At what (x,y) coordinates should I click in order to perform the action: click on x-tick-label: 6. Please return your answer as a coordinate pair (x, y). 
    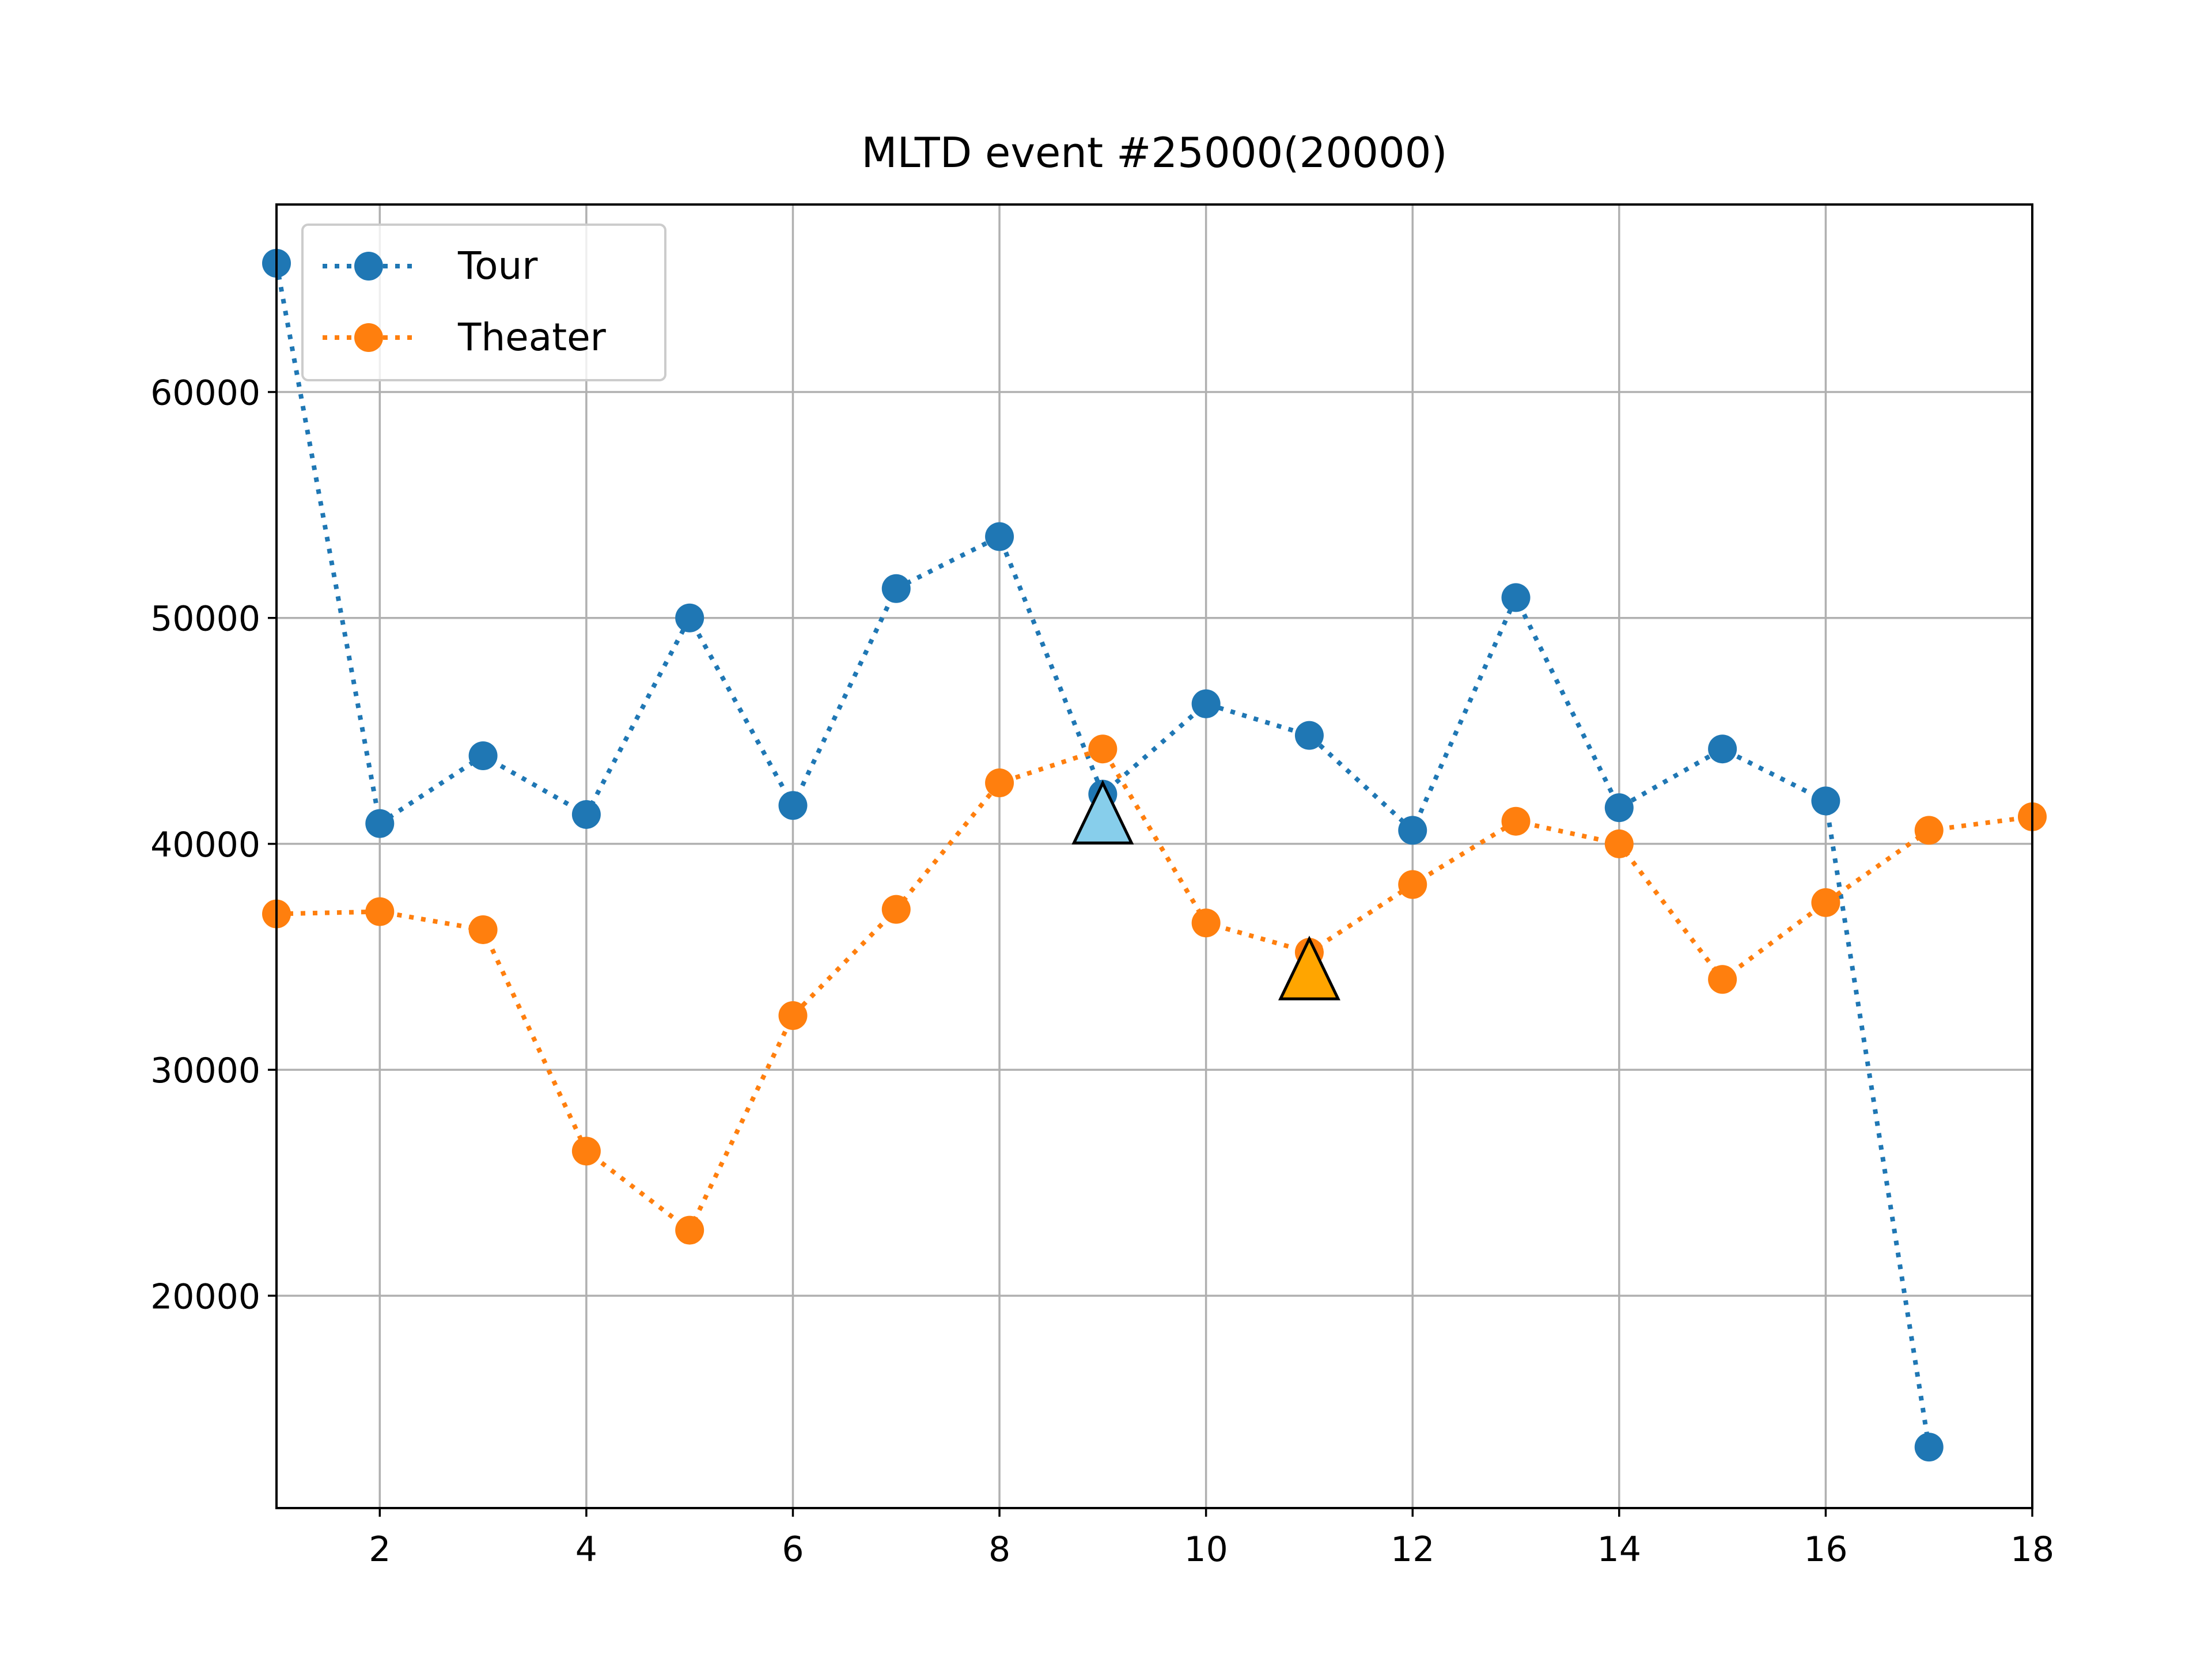
    Looking at the image, I should click on (793, 1549).